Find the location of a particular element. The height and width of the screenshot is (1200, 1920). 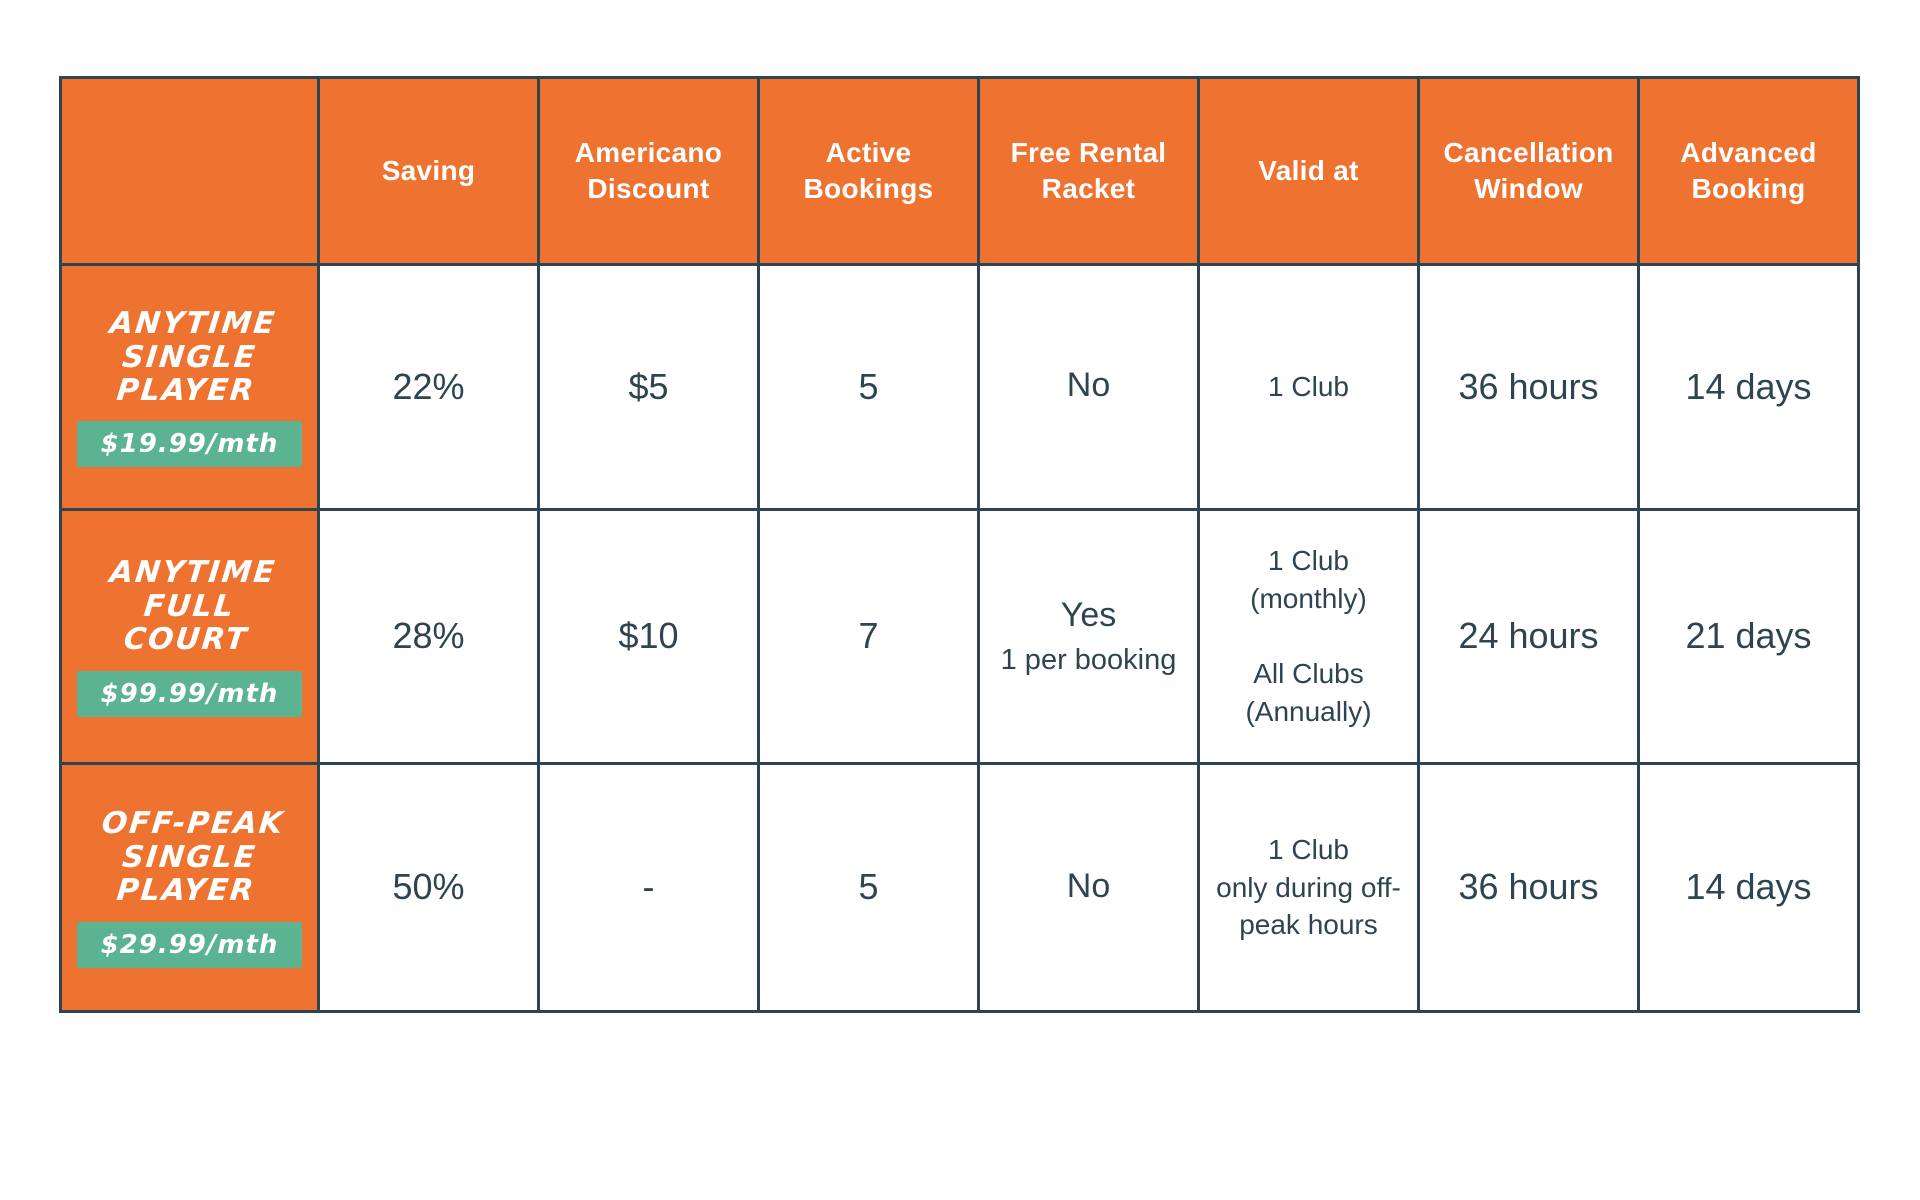

plan-name: OFF-PEAK SINGLE PLAYER is located at coordinates (193, 857).